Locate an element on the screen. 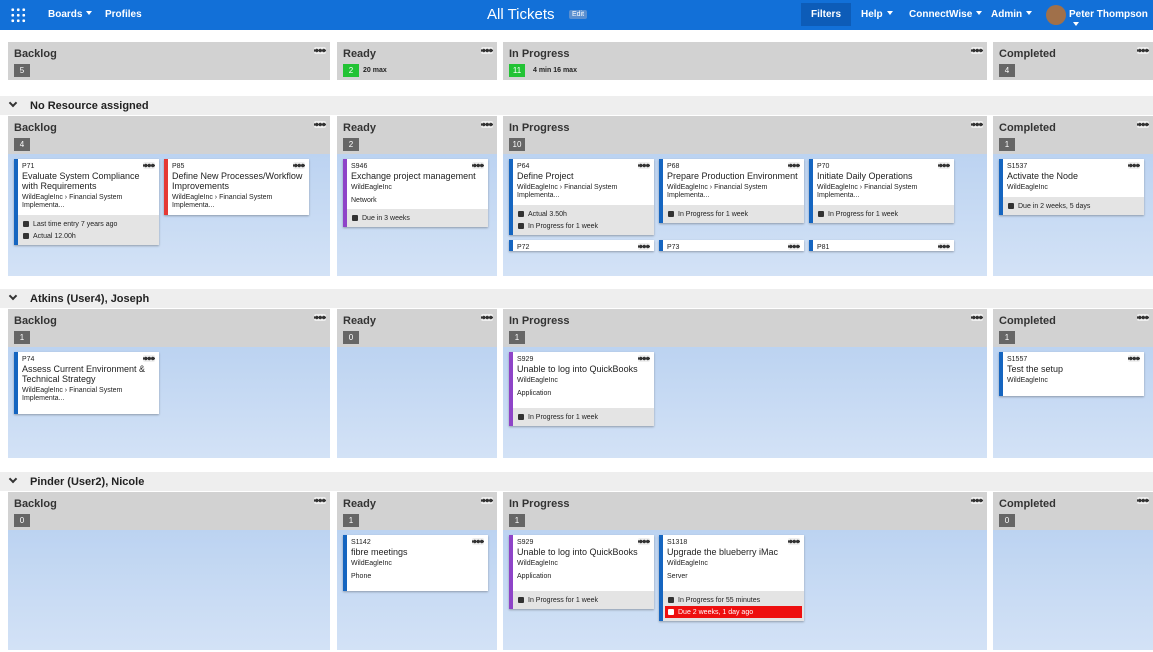 The image size is (1153, 652). connectwise-menu: ConnectWise is located at coordinates (945, 14).